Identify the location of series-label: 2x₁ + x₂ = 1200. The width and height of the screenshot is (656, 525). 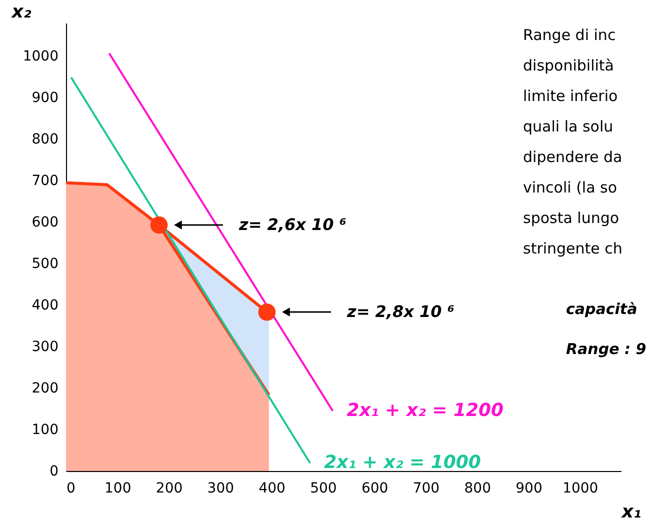
(425, 410).